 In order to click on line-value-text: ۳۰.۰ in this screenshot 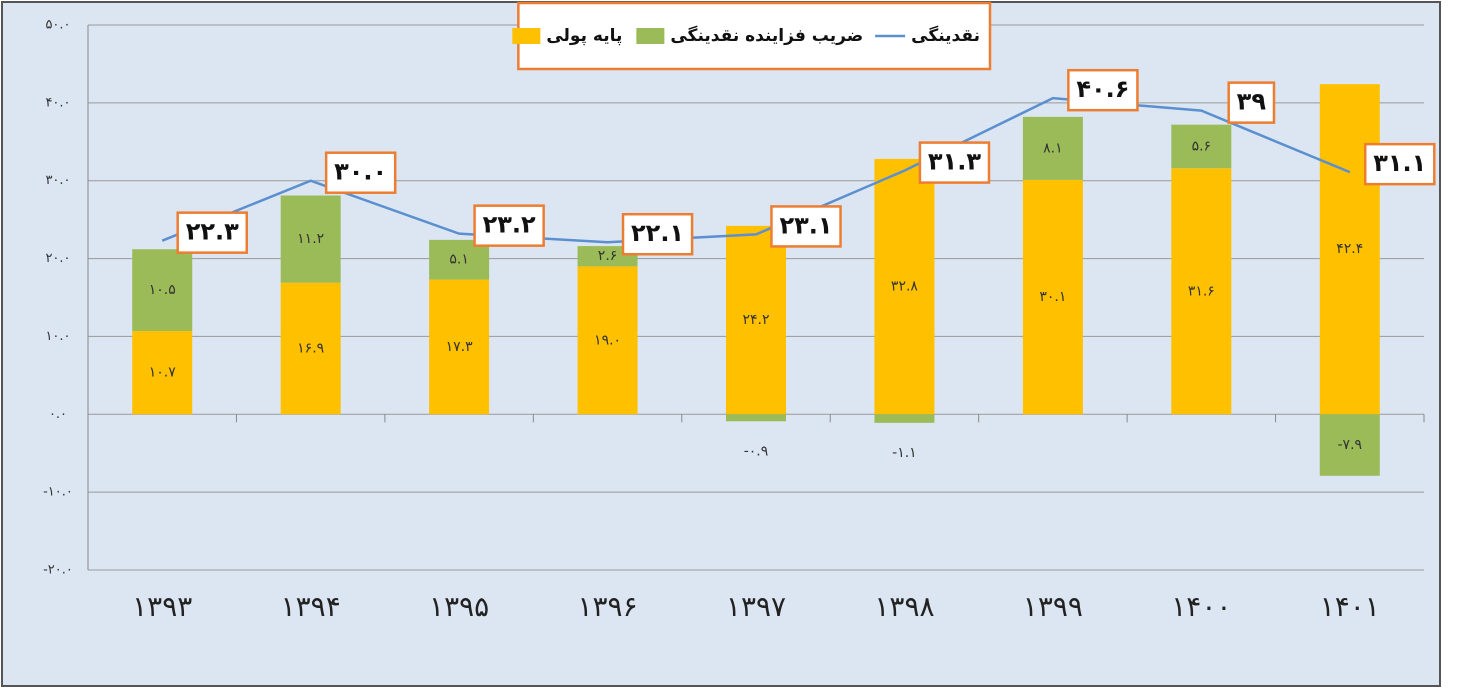, I will do `click(360, 172)`.